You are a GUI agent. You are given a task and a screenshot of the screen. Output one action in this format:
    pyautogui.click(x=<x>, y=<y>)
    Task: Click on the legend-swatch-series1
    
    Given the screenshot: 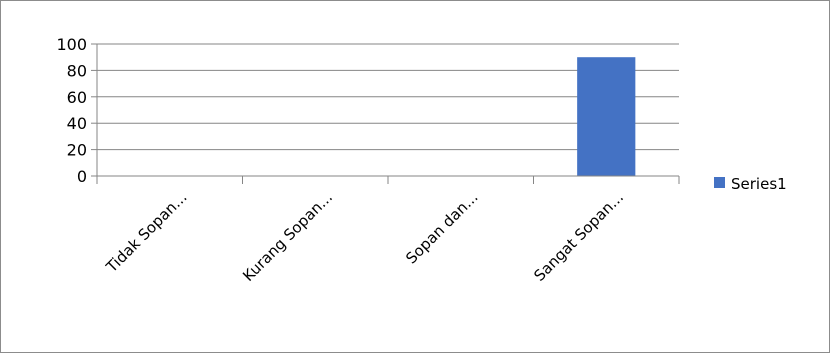 What is the action you would take?
    pyautogui.click(x=719, y=182)
    